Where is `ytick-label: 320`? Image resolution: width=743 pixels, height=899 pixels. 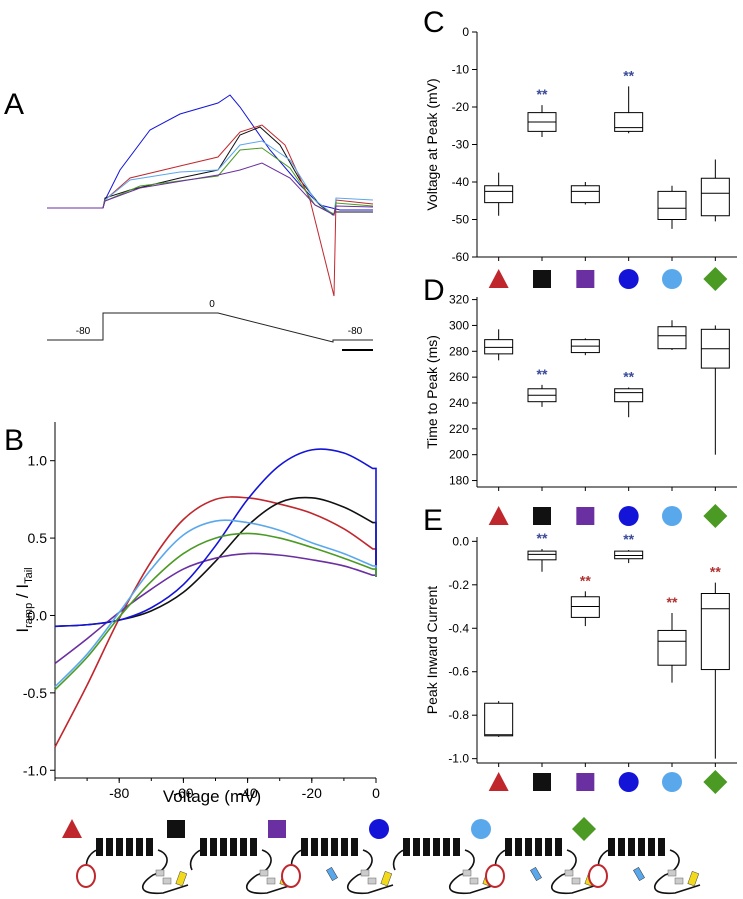
ytick-label: 320 is located at coordinates (459, 300).